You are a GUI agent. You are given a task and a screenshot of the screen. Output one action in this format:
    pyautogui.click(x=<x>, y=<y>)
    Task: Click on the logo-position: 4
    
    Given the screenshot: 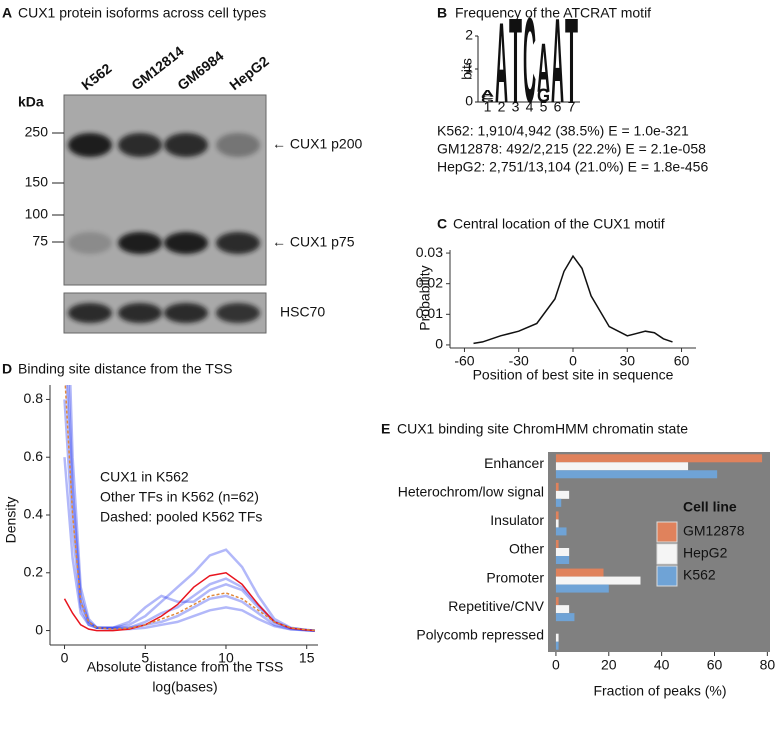 What is the action you would take?
    pyautogui.click(x=530, y=107)
    